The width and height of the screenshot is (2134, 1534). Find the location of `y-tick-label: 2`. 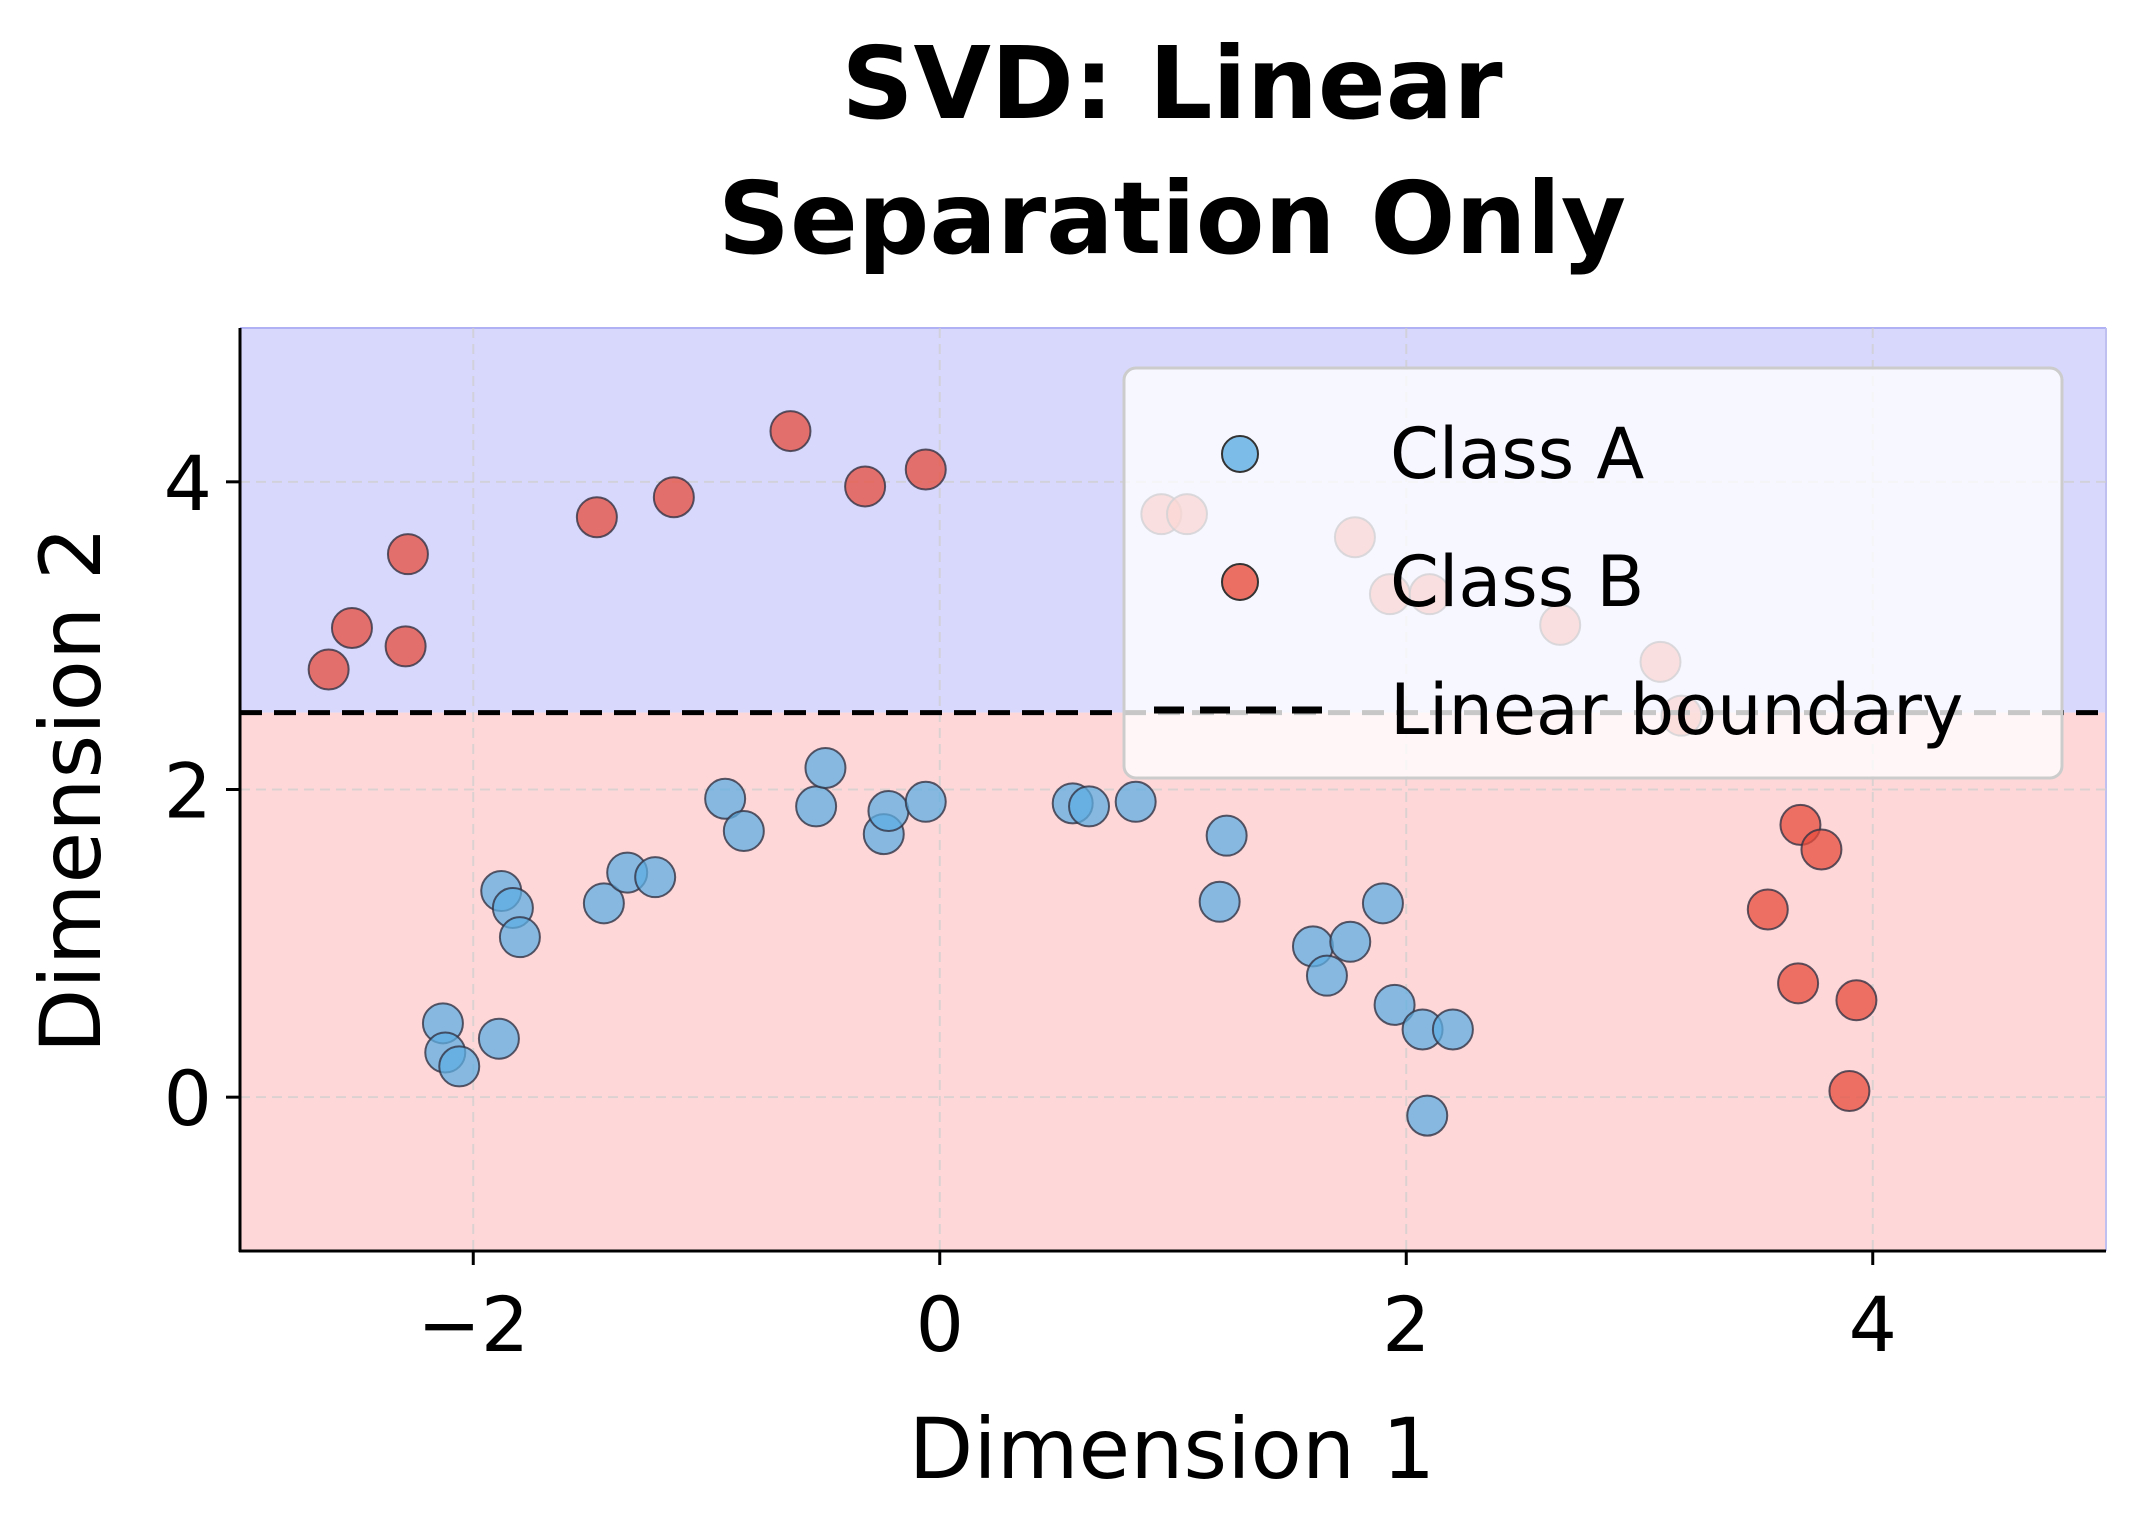

y-tick-label: 2 is located at coordinates (188, 791).